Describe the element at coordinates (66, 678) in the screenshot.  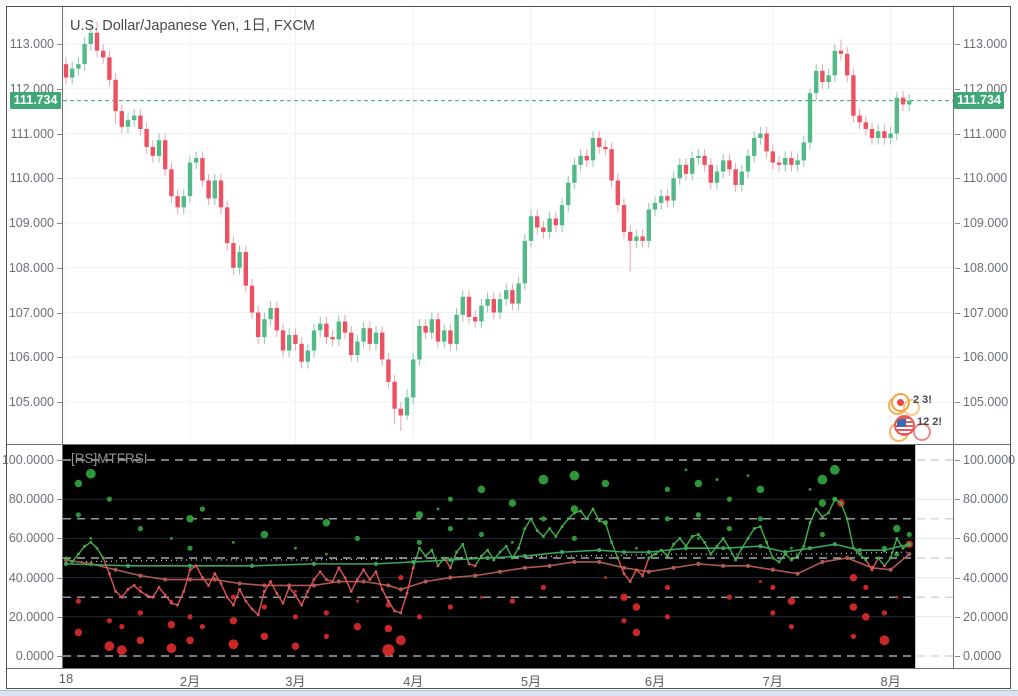
I see `time-axis-label: 18` at that location.